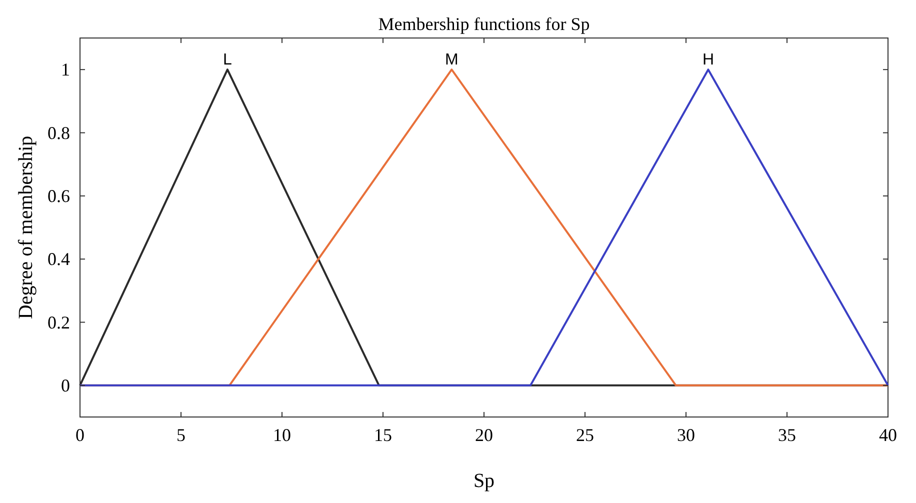 Image resolution: width=916 pixels, height=503 pixels. Describe the element at coordinates (181, 435) in the screenshot. I see `x-tick-label: 5` at that location.